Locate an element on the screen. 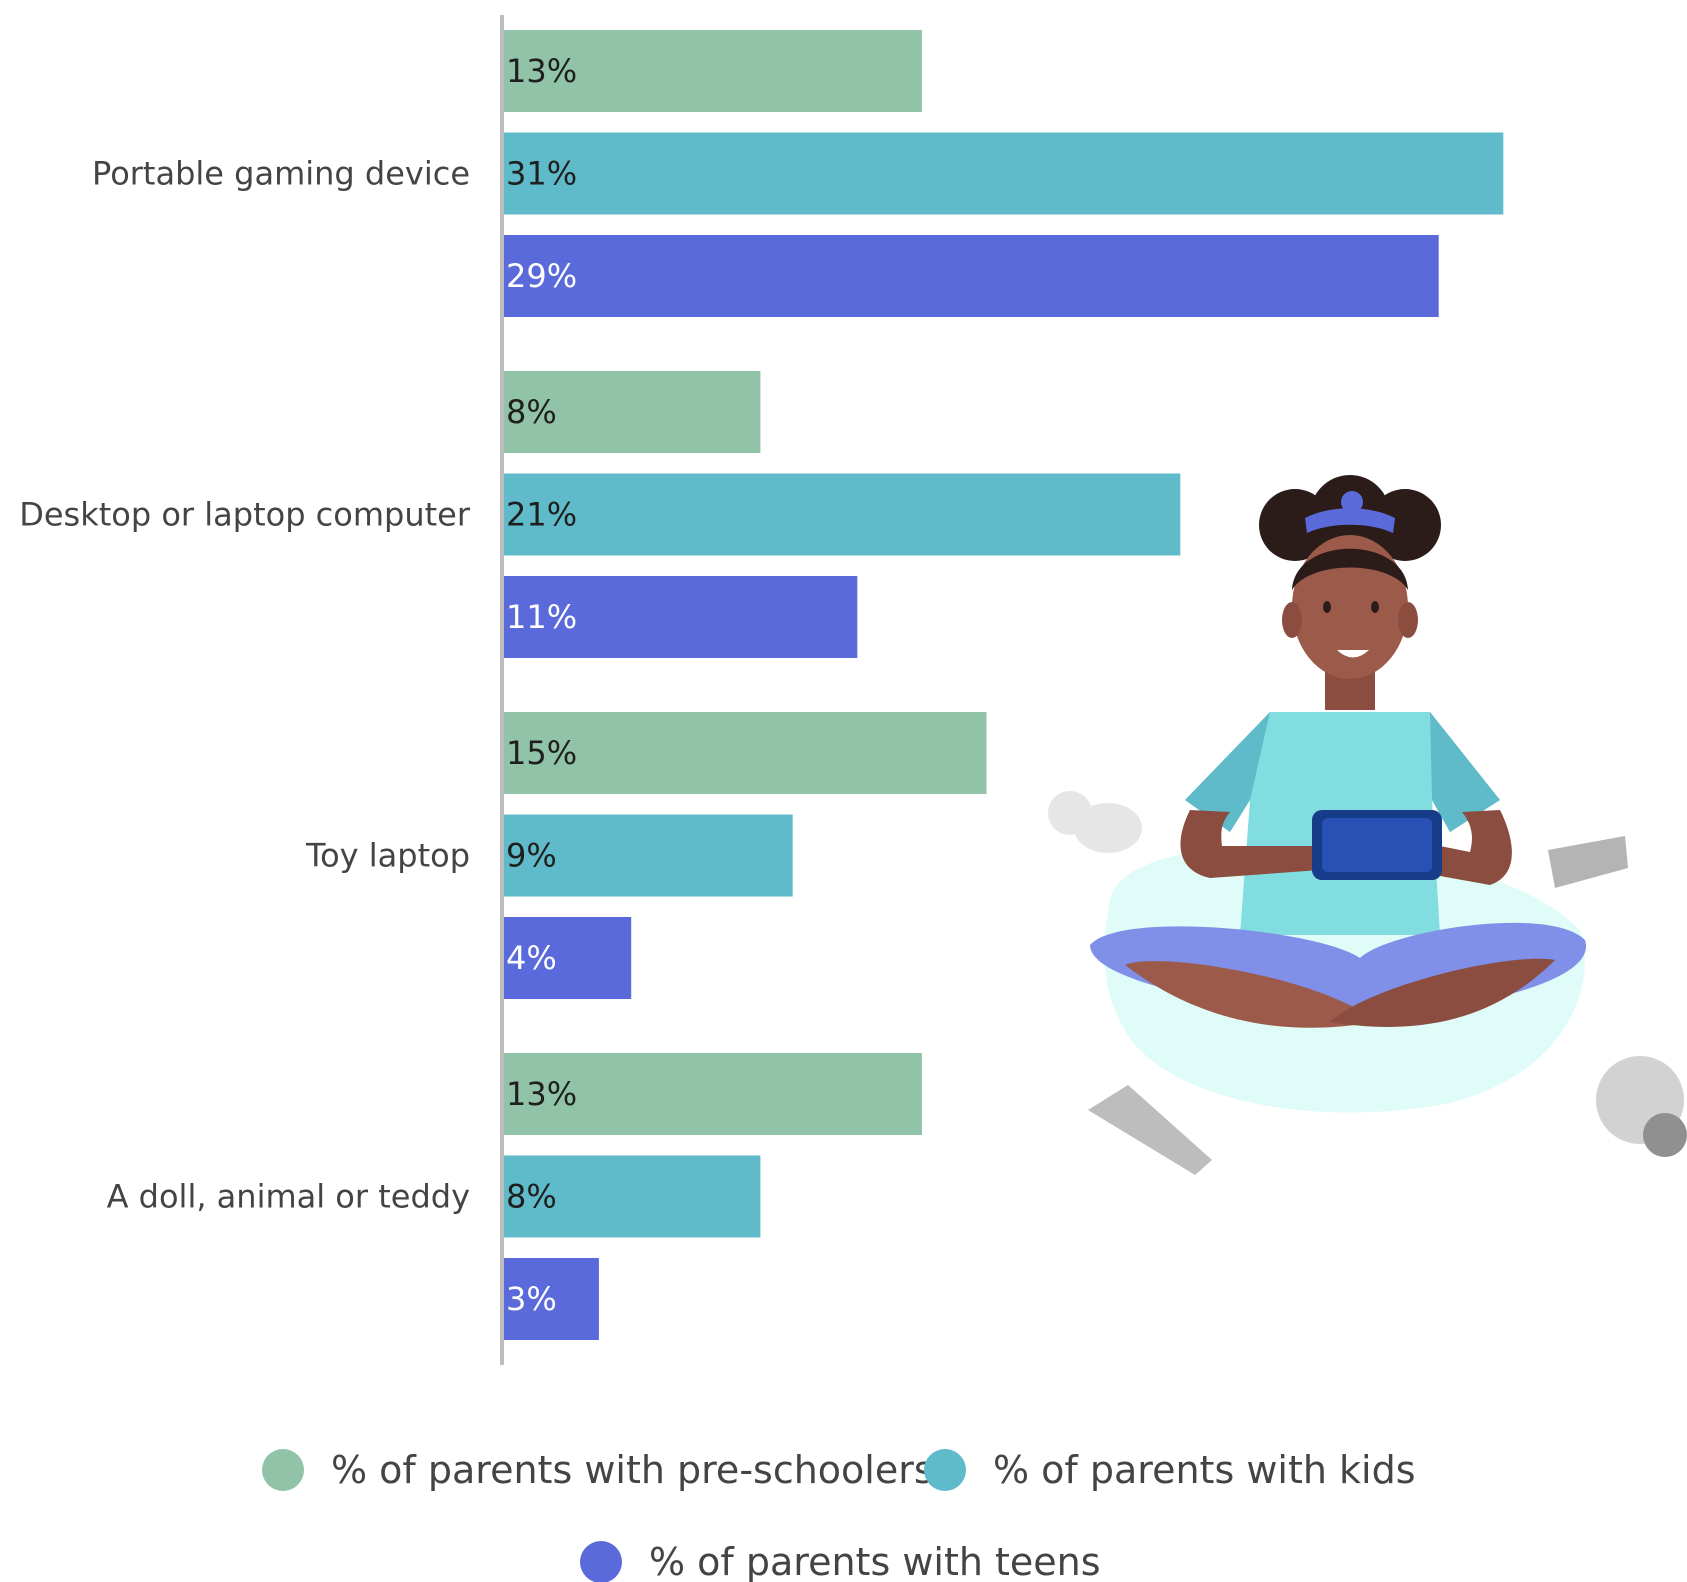  bar-value-label: 31% is located at coordinates (541, 174).